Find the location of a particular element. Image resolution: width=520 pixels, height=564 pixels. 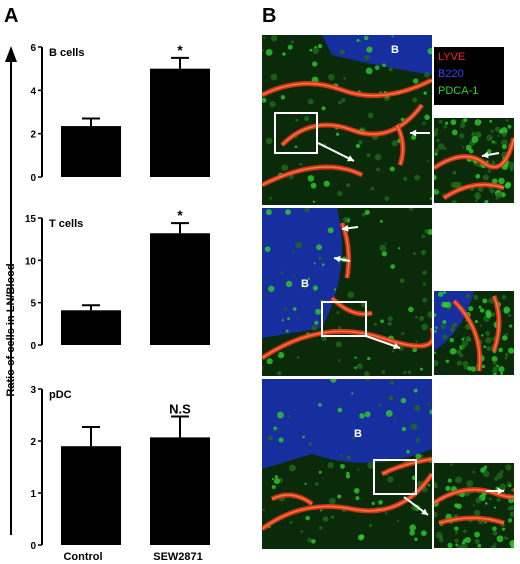

y-tick-label: 0 is located at coordinates (33, 178).